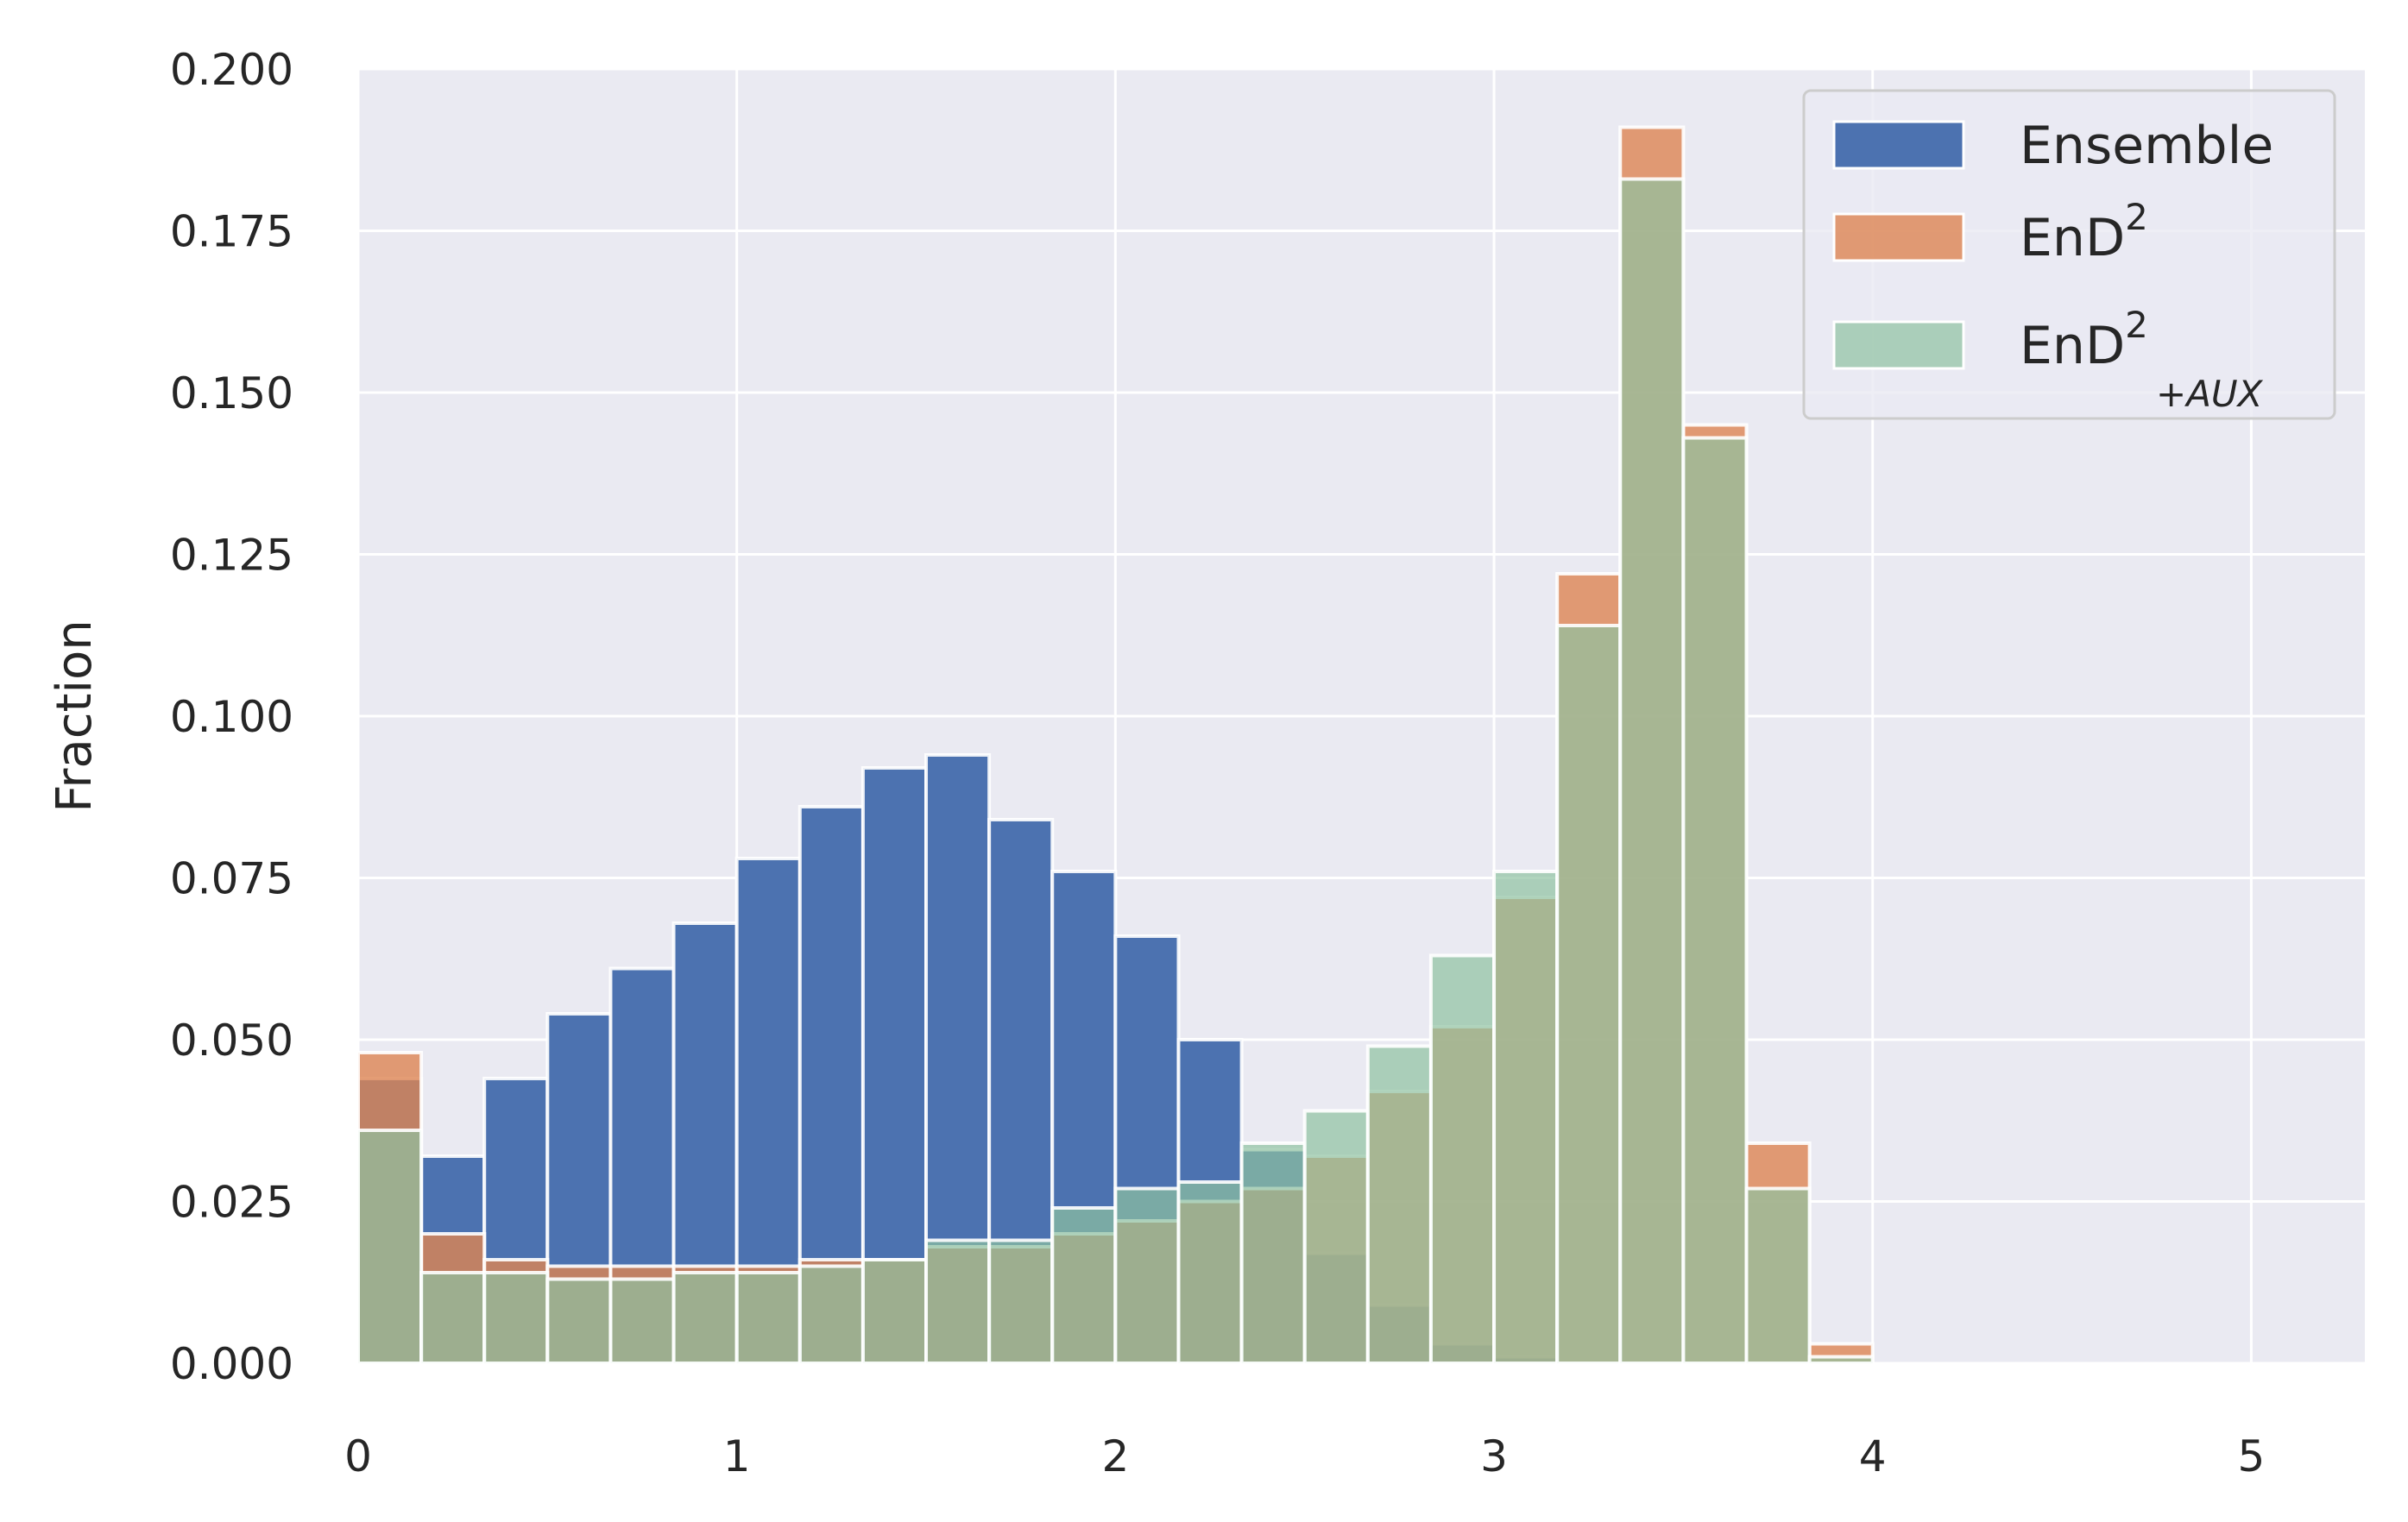 The height and width of the screenshot is (1522, 2408). I want to click on x-tick-label: 1, so click(737, 1456).